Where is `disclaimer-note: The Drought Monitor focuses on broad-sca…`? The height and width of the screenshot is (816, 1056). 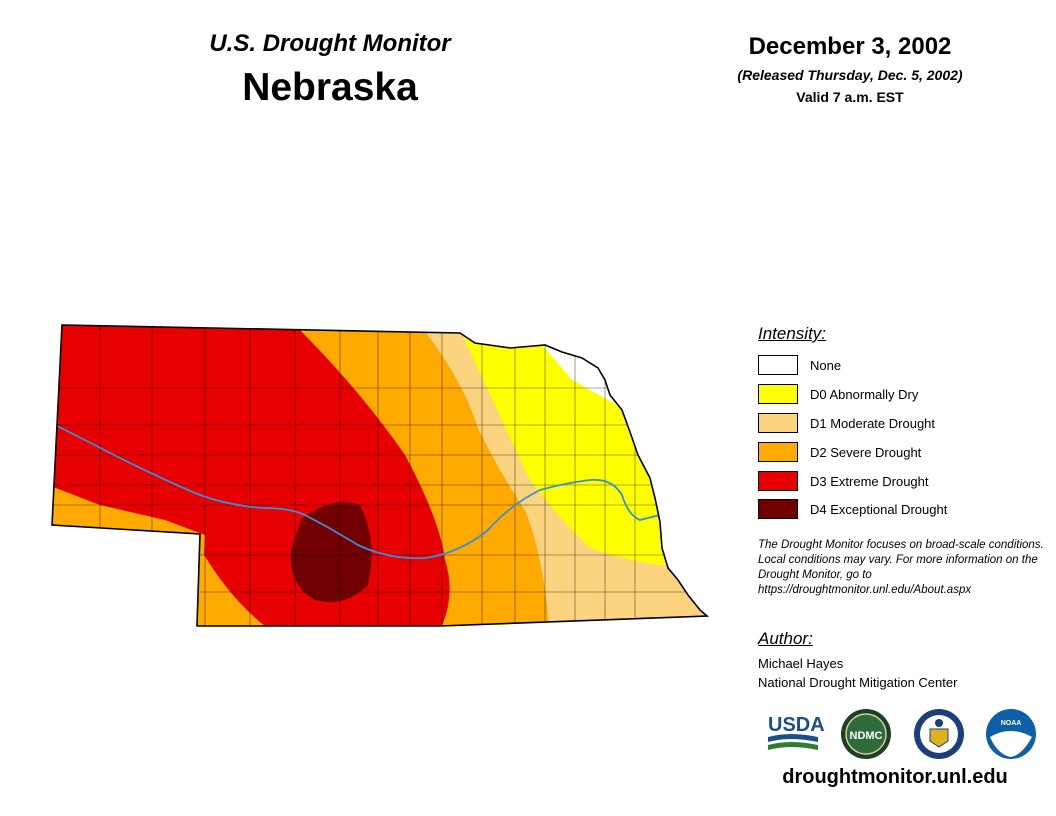 disclaimer-note: The Drought Monitor focuses on broad-sca… is located at coordinates (901, 567).